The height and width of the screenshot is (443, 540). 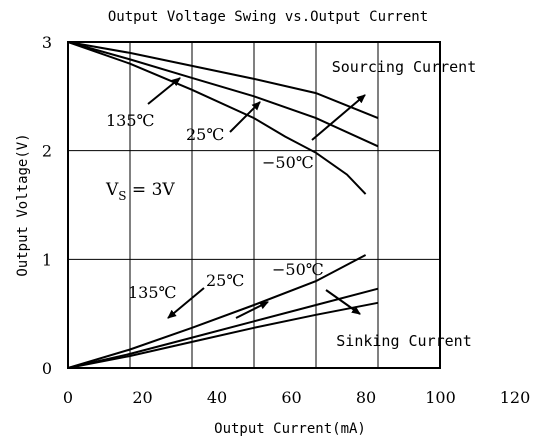 I want to click on x-tick-labels: 0 20 40 60 80 100 120, so click(x=296, y=397).